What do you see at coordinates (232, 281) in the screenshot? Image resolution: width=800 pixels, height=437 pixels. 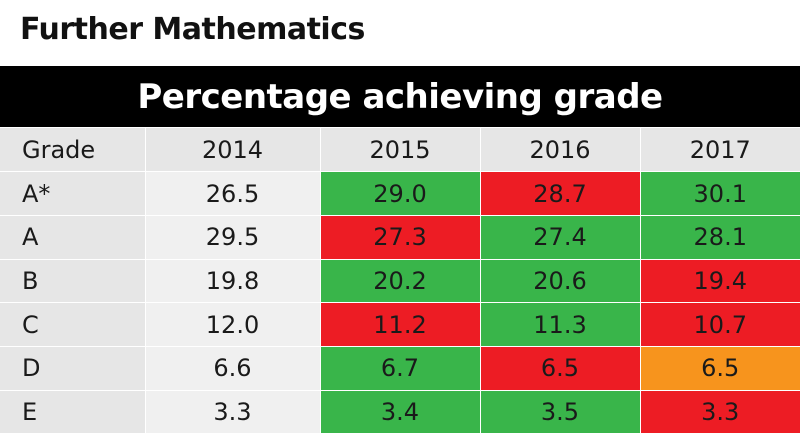 I see `value-cell-2014: 19.8` at bounding box center [232, 281].